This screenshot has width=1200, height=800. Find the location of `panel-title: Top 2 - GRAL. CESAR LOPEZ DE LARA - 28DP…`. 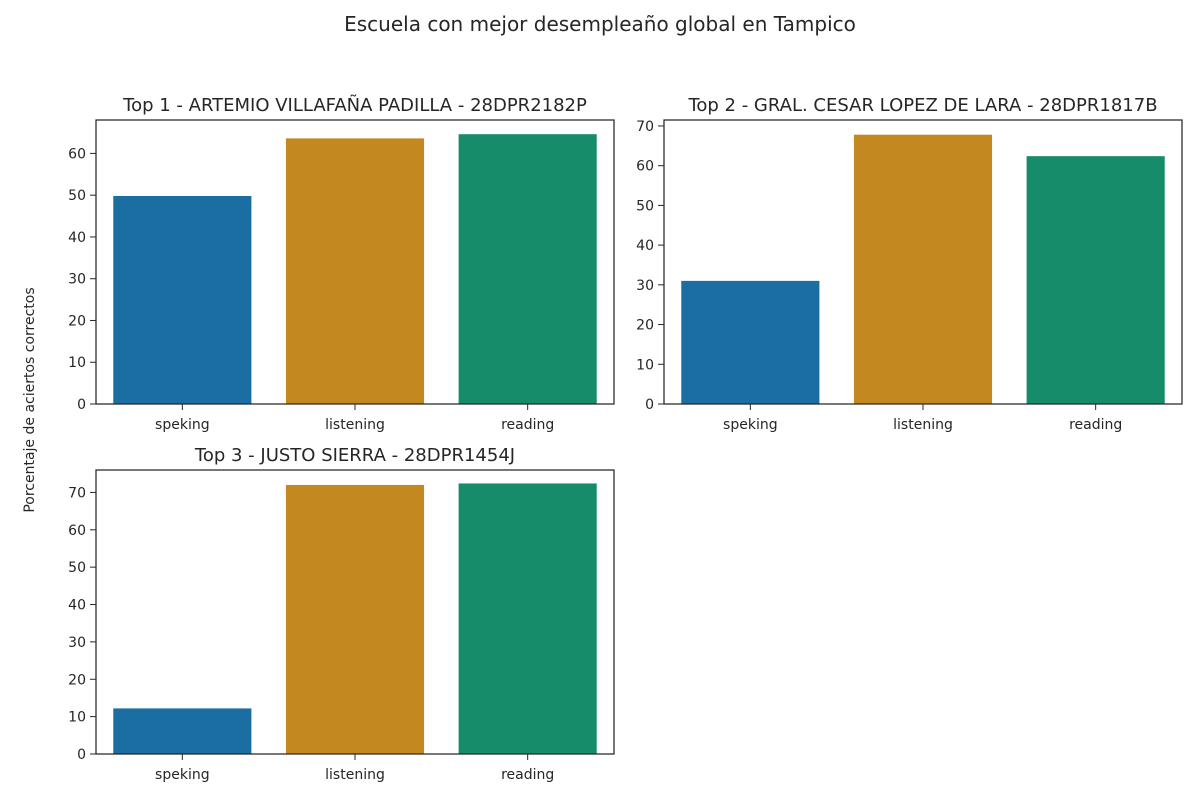

panel-title: Top 2 - GRAL. CESAR LOPEZ DE LARA - 28DP… is located at coordinates (922, 105).